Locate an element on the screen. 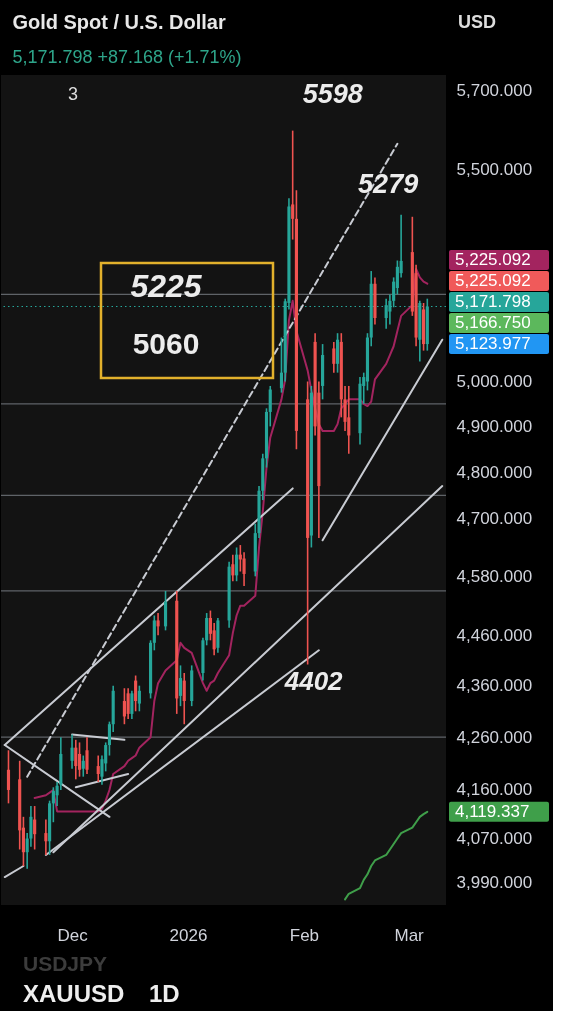  x-tick-label: Feb is located at coordinates (304, 935).